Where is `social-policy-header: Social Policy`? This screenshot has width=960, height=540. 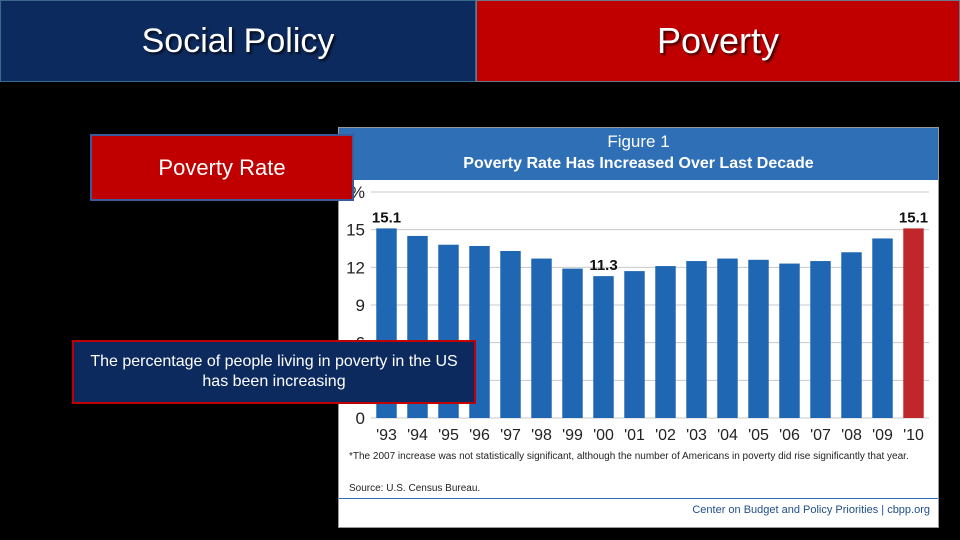
social-policy-header: Social Policy is located at coordinates (238, 41).